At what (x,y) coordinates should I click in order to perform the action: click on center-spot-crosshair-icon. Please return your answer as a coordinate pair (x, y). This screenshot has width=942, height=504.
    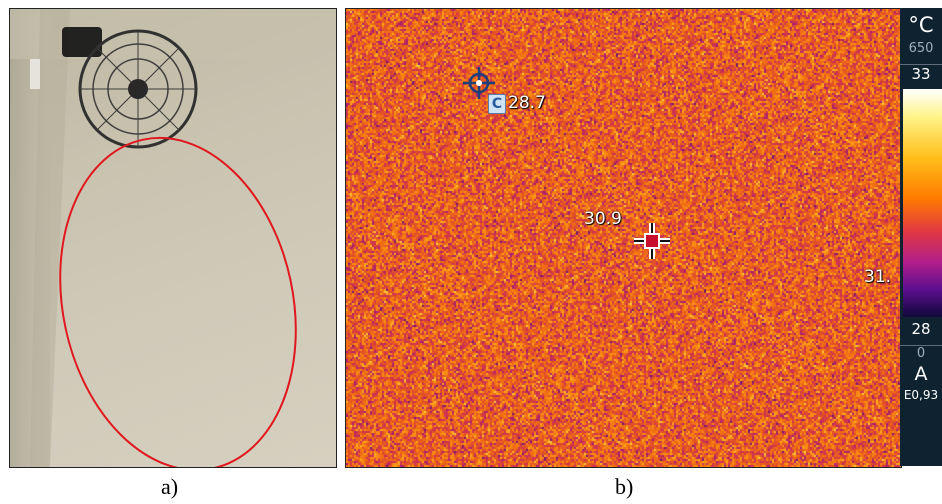
    Looking at the image, I should click on (652, 241).